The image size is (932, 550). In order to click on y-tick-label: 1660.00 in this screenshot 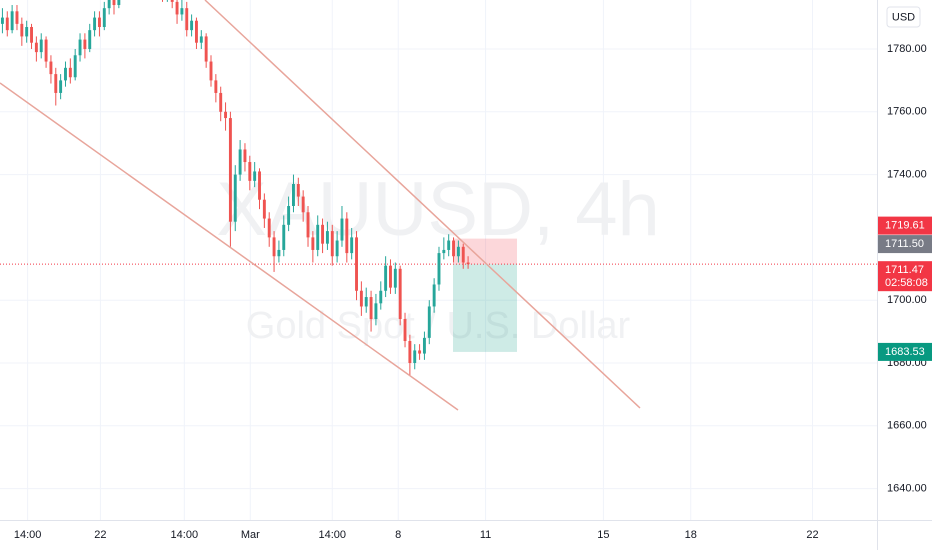, I will do `click(907, 426)`.